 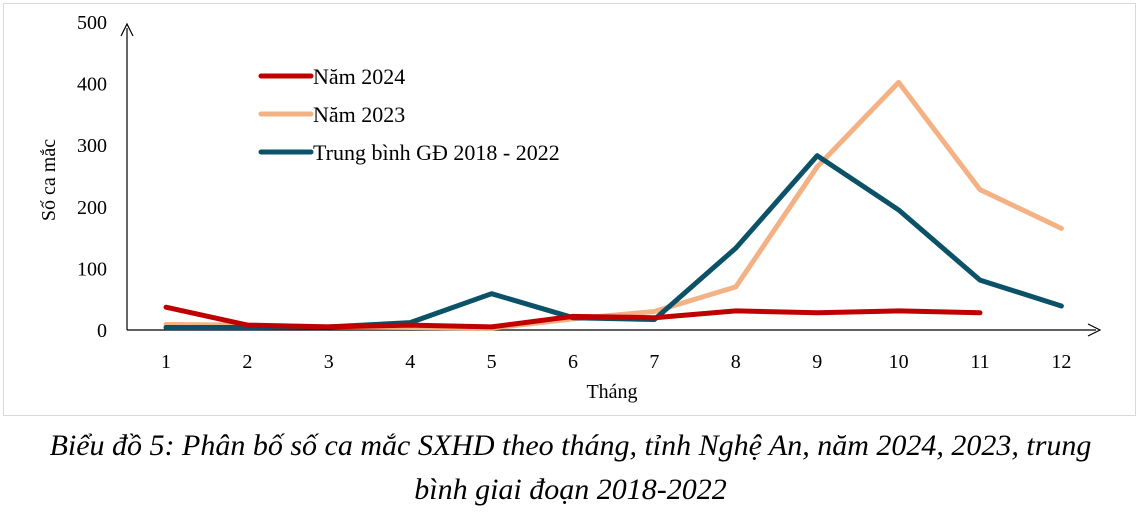 What do you see at coordinates (166, 362) in the screenshot?
I see `x-tick-label: 1` at bounding box center [166, 362].